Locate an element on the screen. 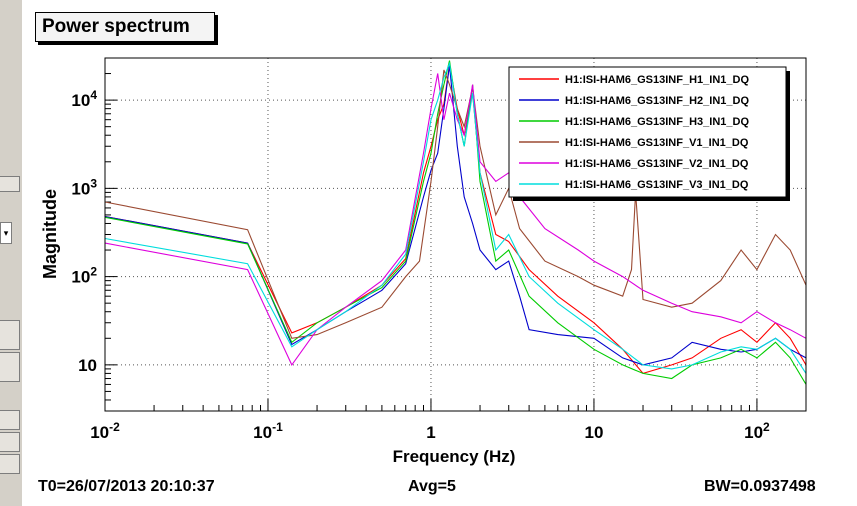 The width and height of the screenshot is (857, 506). legend-label: H1:ISI-HAM6_GS13INF_H3_IN1_DQ is located at coordinates (657, 122).